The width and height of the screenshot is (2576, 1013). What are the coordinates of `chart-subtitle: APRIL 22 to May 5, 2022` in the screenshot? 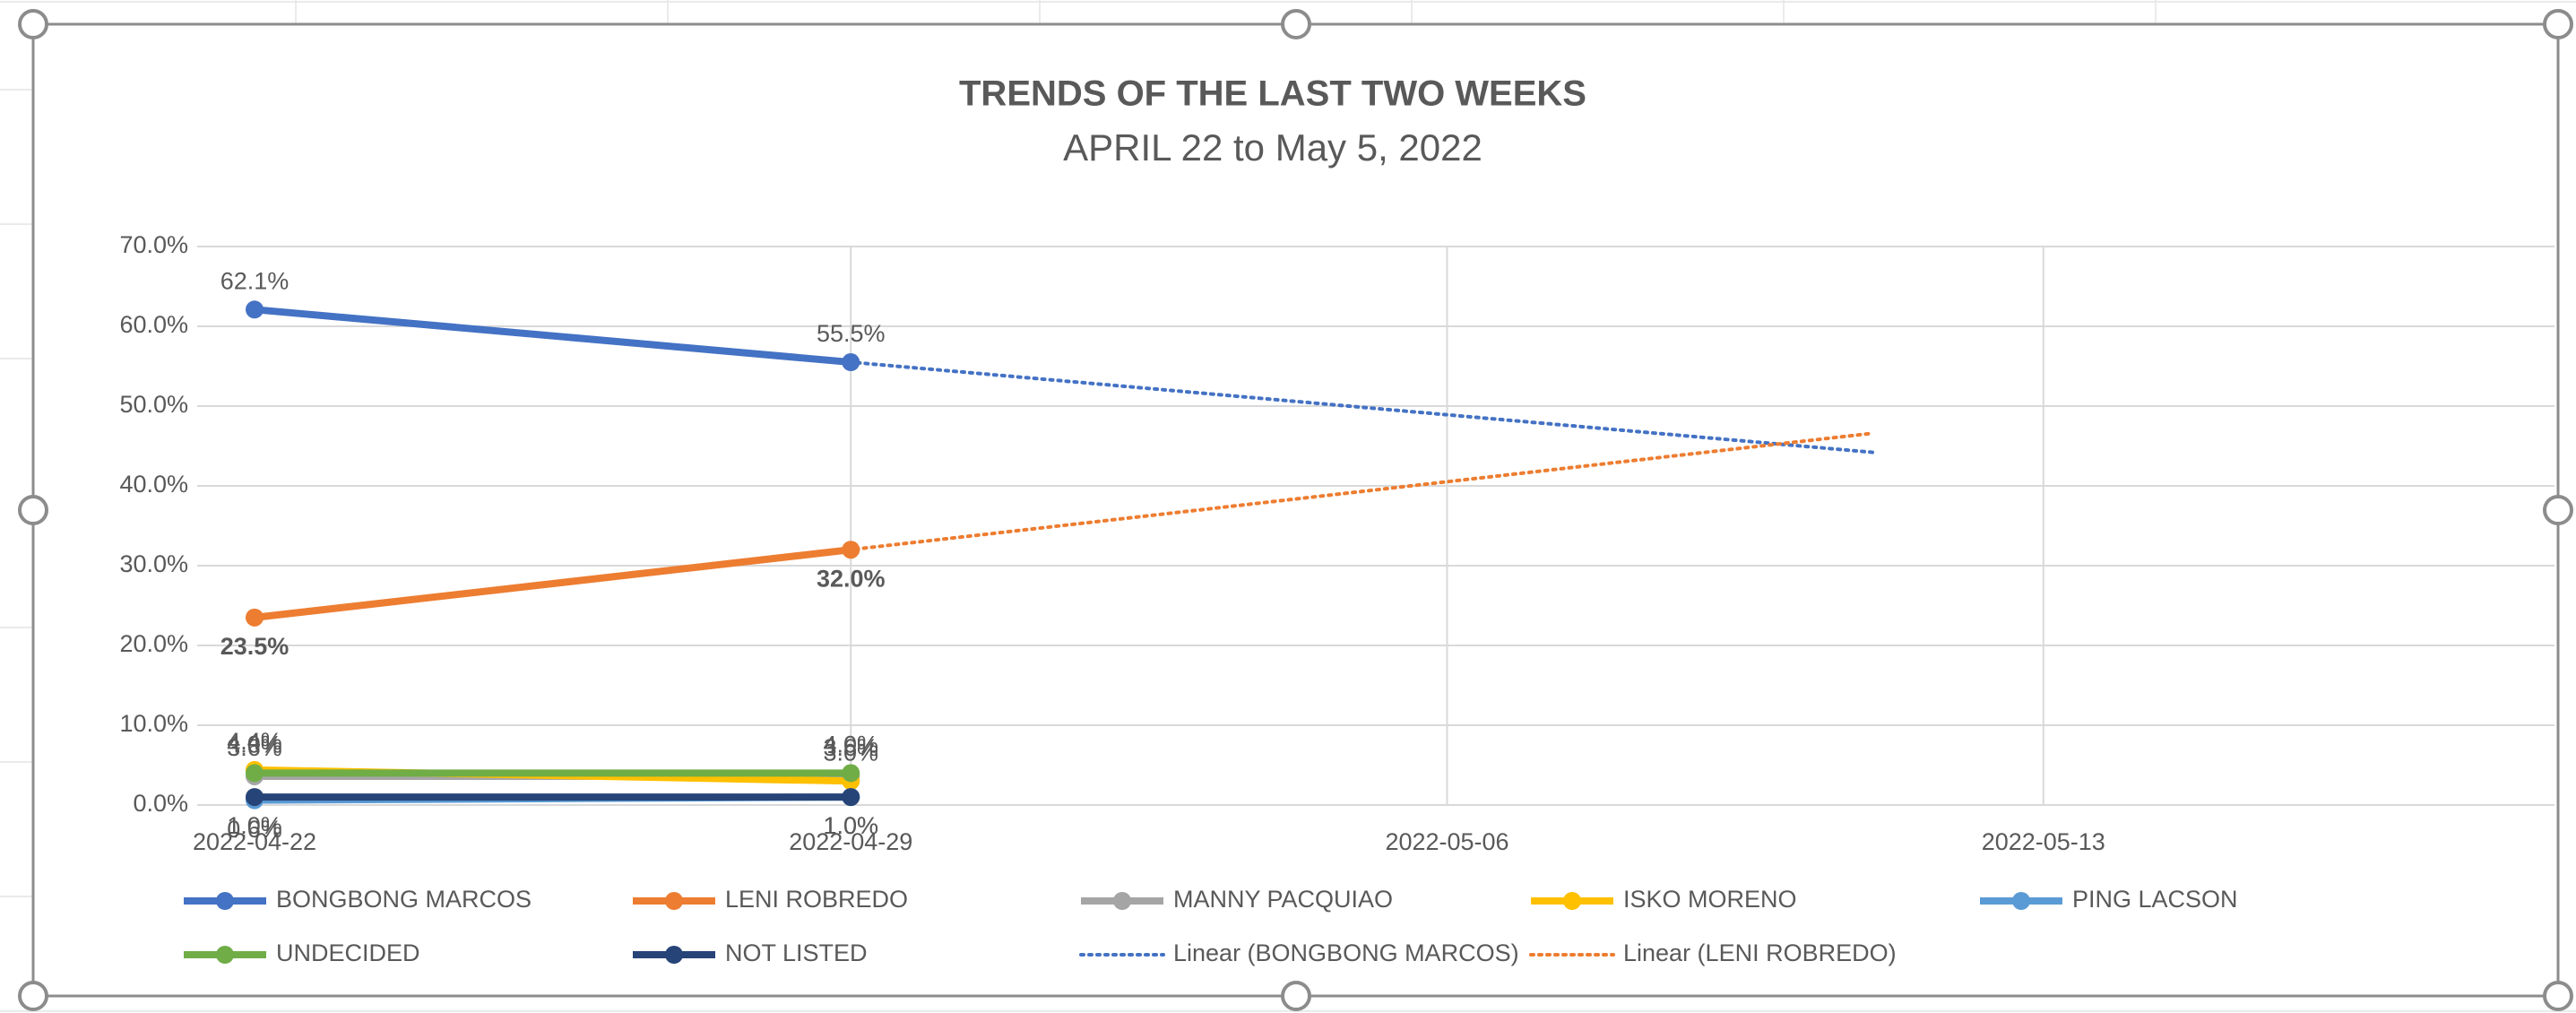 It's located at (1272, 148).